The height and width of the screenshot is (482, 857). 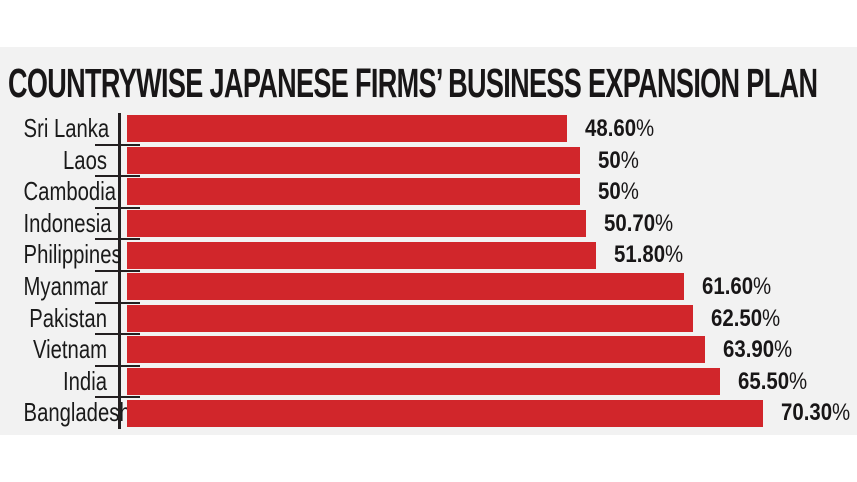 I want to click on value-label: 65.50%, so click(x=772, y=382).